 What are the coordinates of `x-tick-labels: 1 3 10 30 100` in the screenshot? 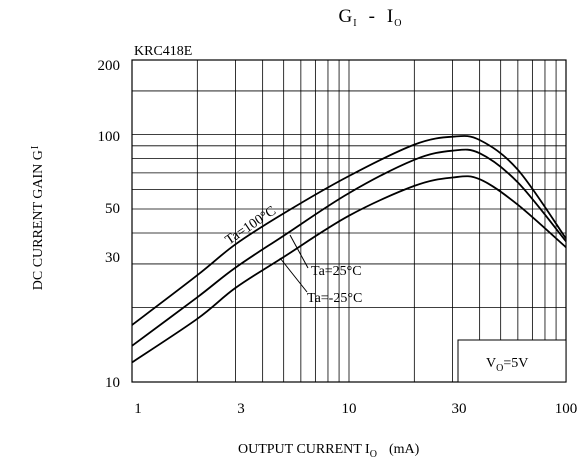 It's located at (355, 409).